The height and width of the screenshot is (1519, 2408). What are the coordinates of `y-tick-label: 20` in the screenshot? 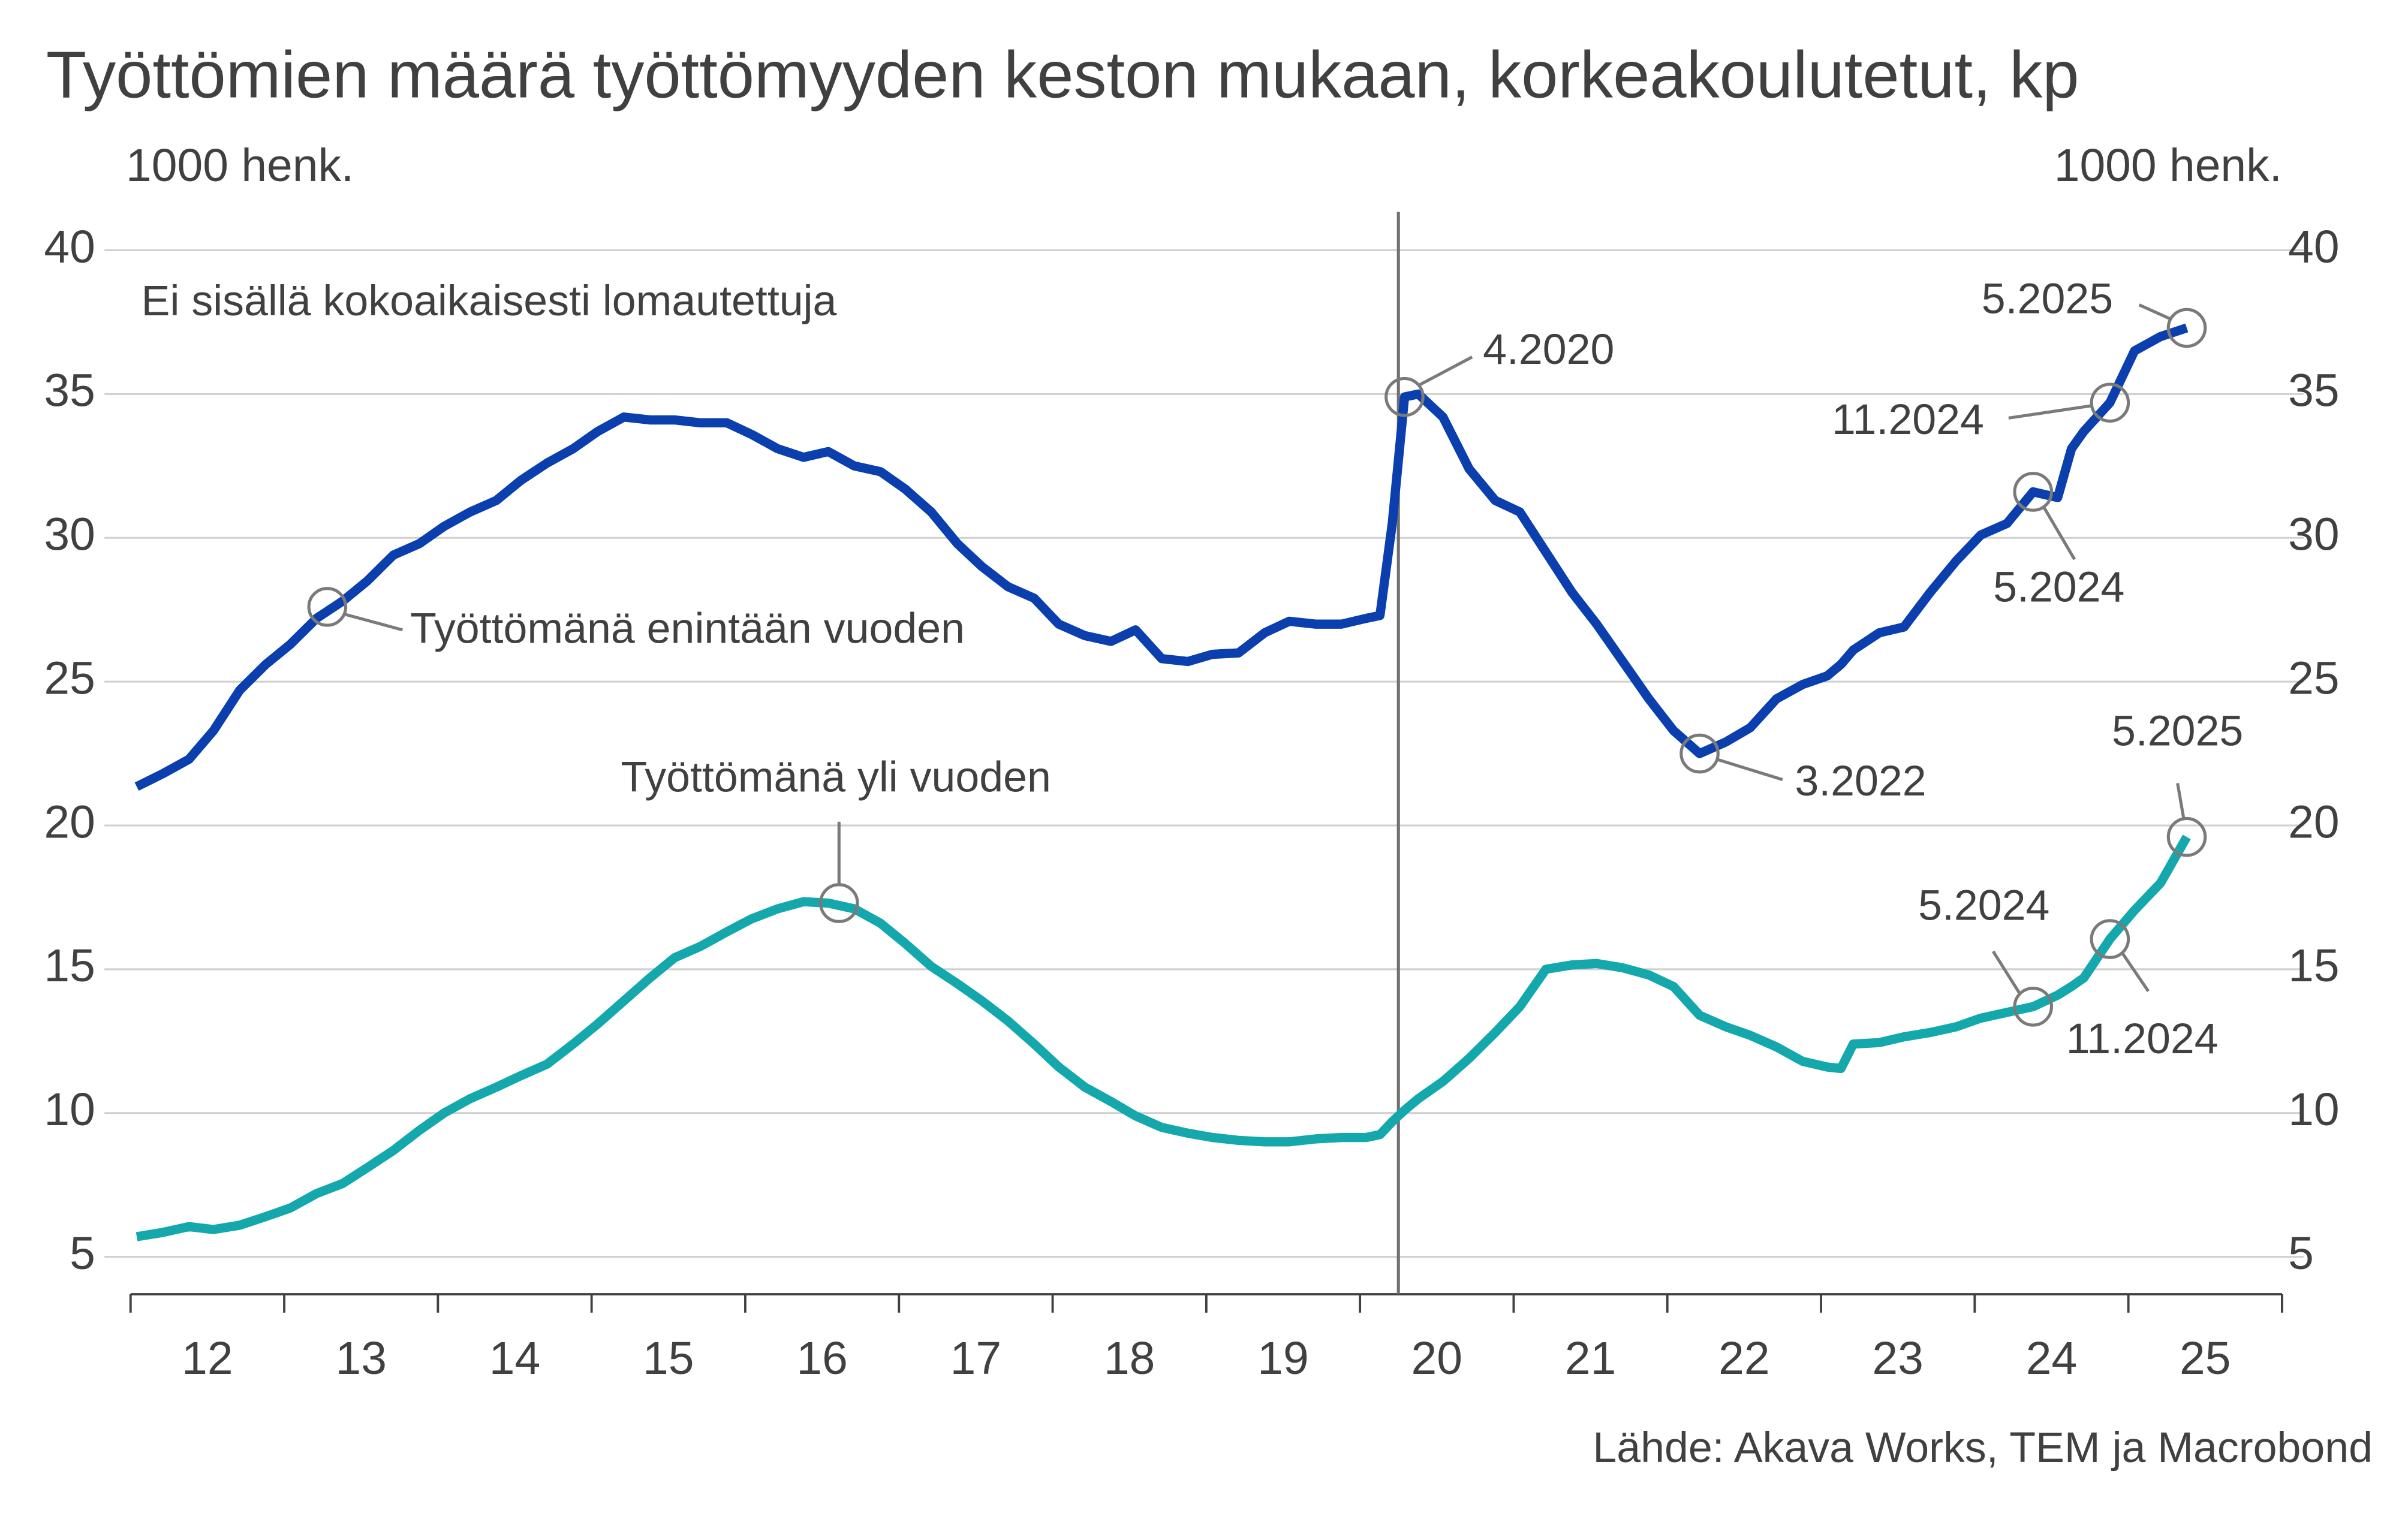 It's located at (69, 822).